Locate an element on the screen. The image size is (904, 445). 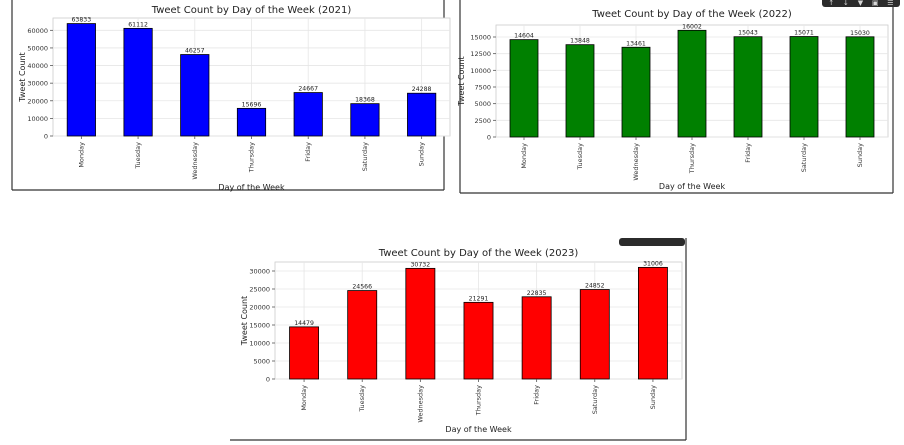
data-label: 14479 is located at coordinates (304, 323).